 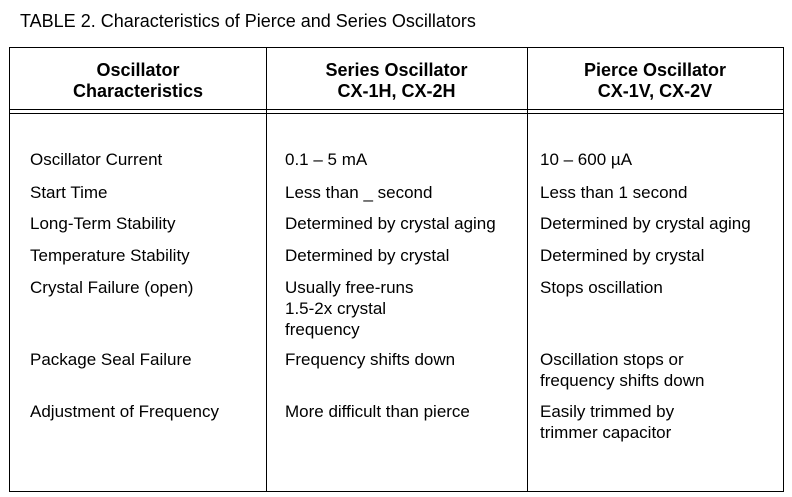 What do you see at coordinates (112, 287) in the screenshot?
I see `row-label: Crystal Failure (open)` at bounding box center [112, 287].